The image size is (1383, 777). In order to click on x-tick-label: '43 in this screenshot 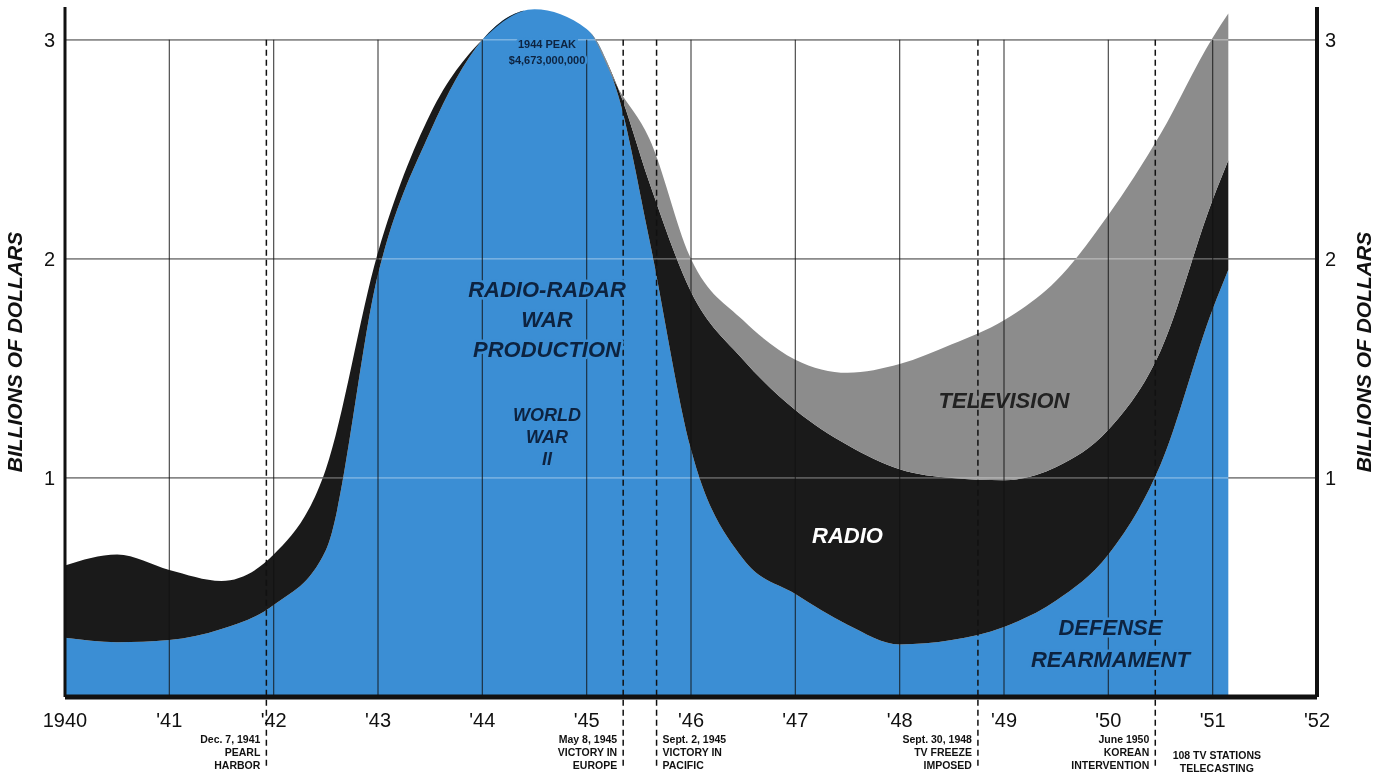, I will do `click(378, 720)`.